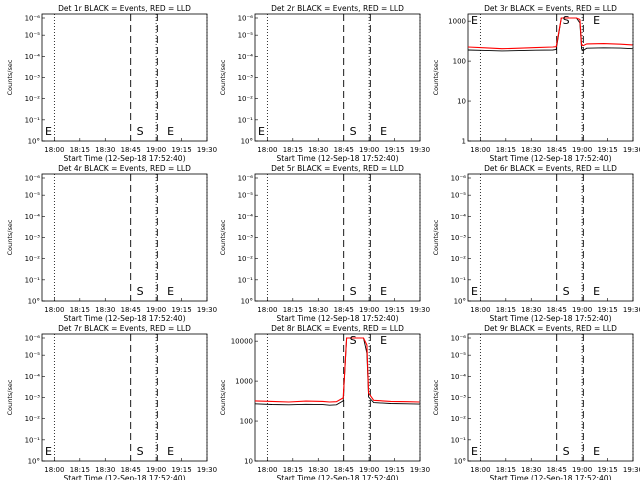 The width and height of the screenshot is (640, 480). Describe the element at coordinates (337, 371) in the screenshot. I see `series-line-events` at that location.